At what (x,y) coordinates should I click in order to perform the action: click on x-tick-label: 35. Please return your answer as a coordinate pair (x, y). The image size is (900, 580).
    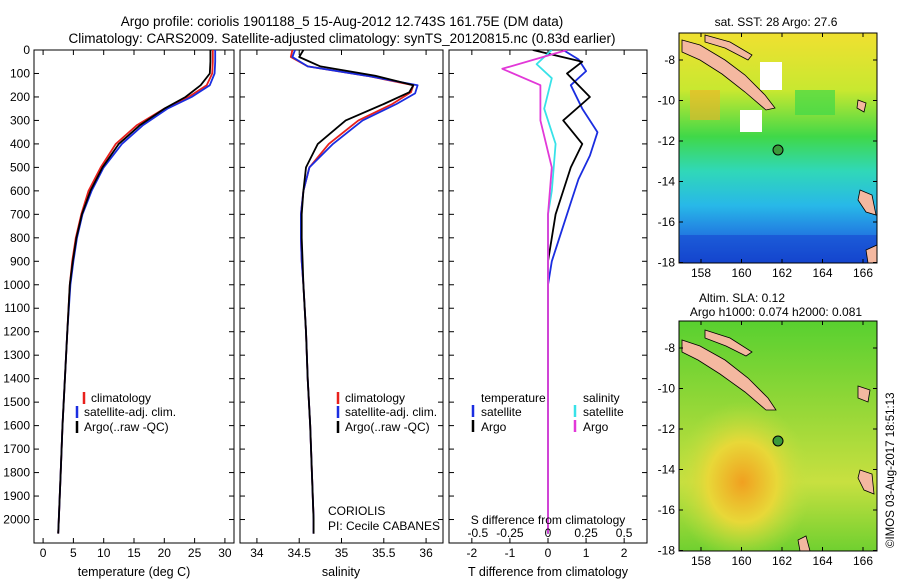
    Looking at the image, I should click on (342, 553).